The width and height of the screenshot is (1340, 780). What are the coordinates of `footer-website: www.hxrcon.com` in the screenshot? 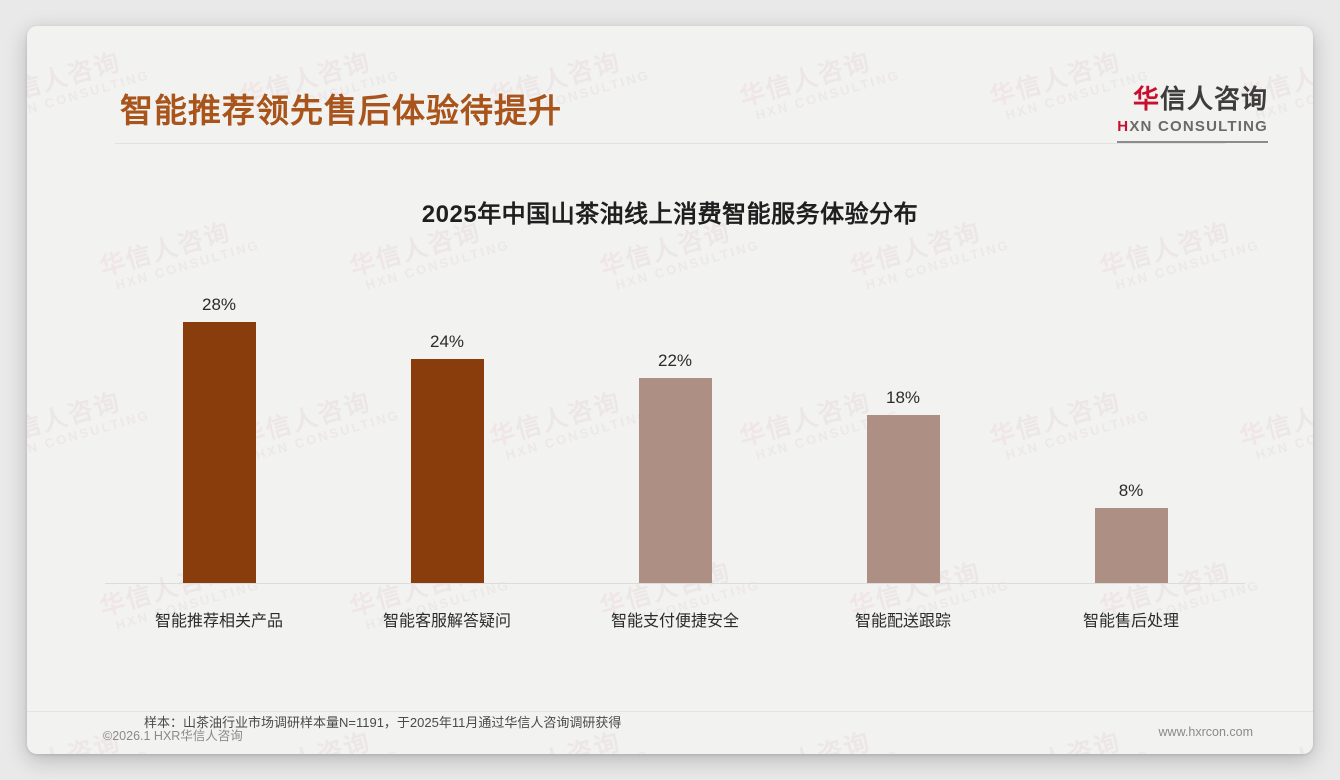 It's located at (1205, 732).